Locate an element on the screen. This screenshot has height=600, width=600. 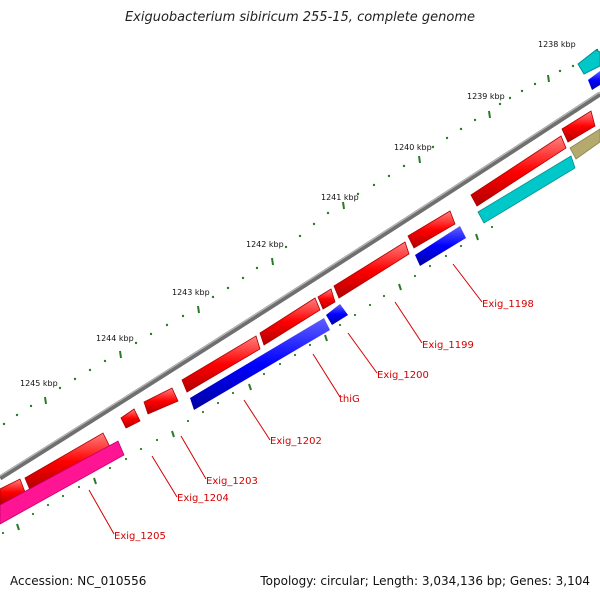
scale-label: 1242 kbp is located at coordinates (265, 244).